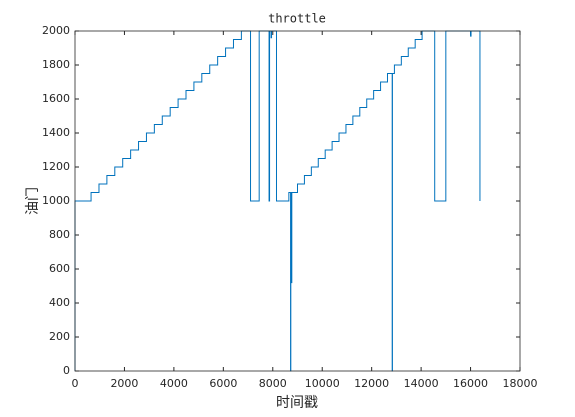 Image resolution: width=575 pixels, height=417 pixels. What do you see at coordinates (56, 30) in the screenshot?
I see `y-tick-label: 2000` at bounding box center [56, 30].